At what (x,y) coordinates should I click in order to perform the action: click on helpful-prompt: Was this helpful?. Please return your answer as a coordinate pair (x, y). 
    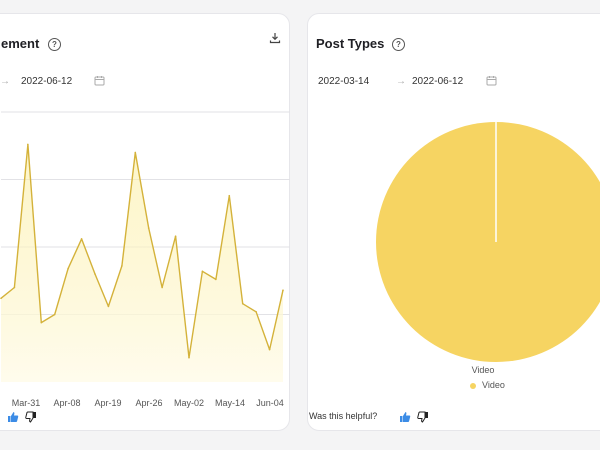
    Looking at the image, I should click on (343, 416).